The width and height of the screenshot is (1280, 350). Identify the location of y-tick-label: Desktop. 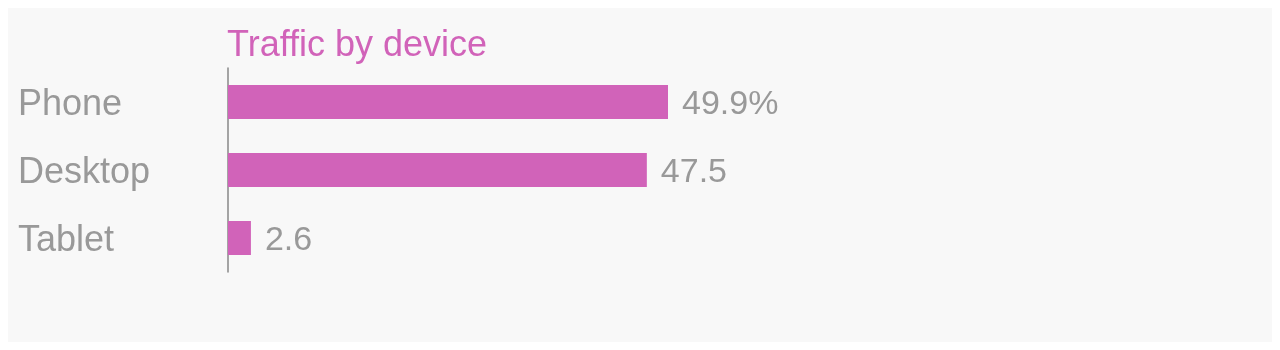
(84, 170).